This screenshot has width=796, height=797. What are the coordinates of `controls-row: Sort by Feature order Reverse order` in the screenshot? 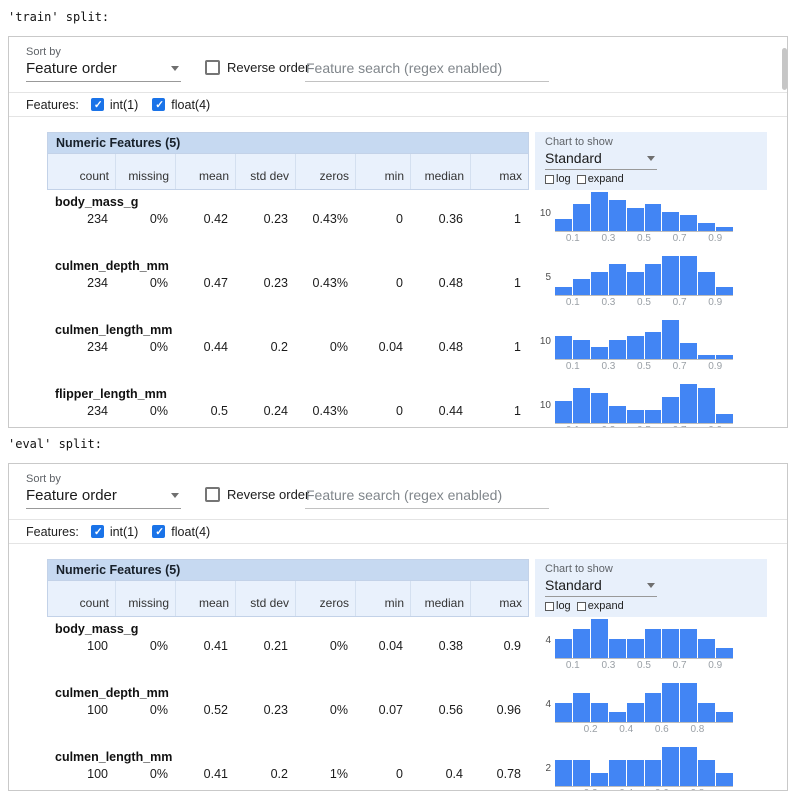 It's located at (398, 65).